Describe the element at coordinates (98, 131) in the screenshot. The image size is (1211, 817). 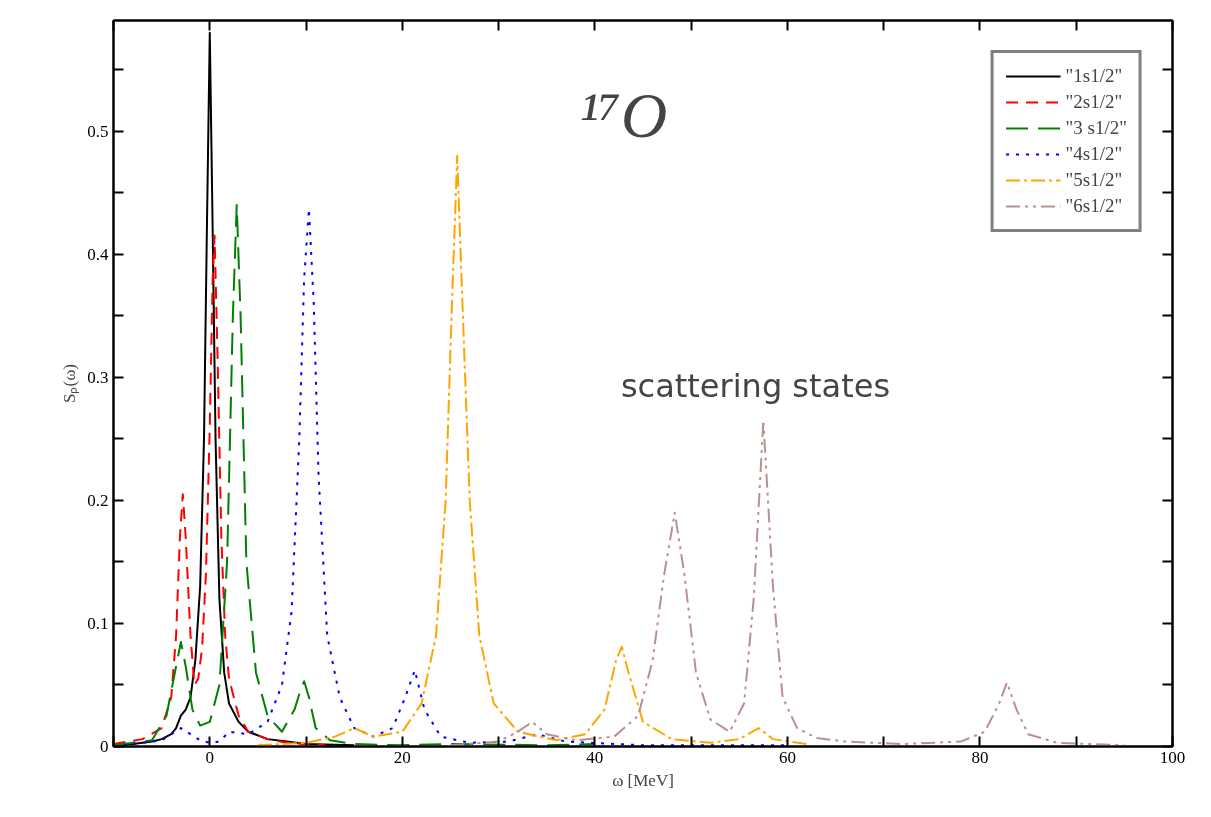
I see `y-tick-label: 0.5` at that location.